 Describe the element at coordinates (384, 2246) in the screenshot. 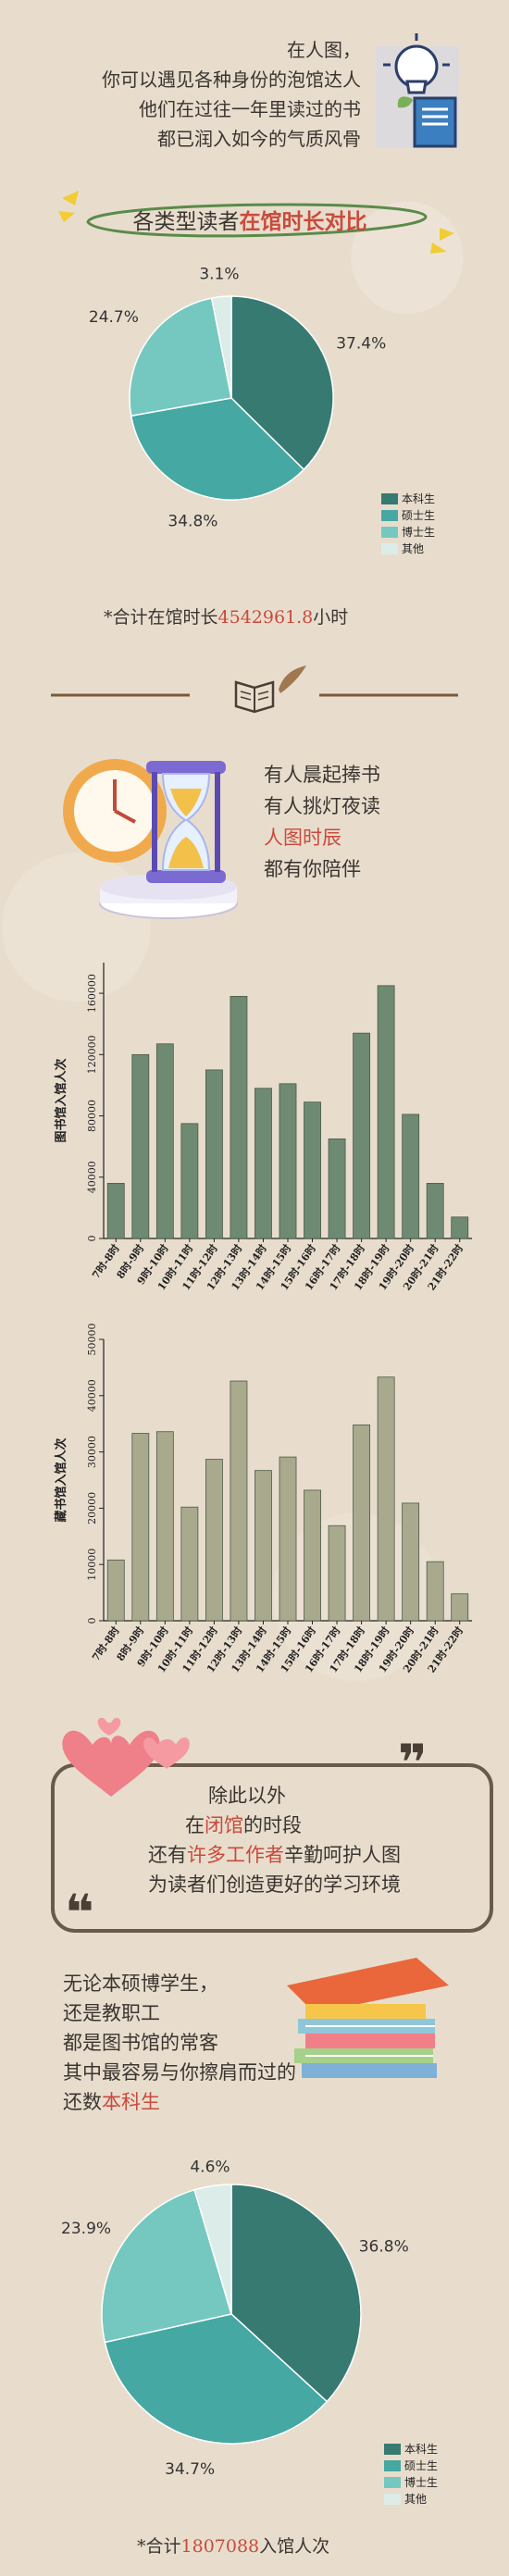

I see `pie-value-label: 36.8%` at that location.